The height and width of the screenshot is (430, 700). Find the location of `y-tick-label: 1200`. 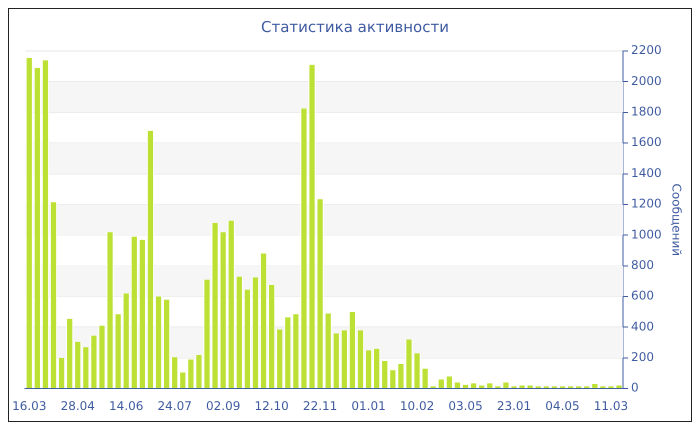

y-tick-label: 1200 is located at coordinates (646, 203).